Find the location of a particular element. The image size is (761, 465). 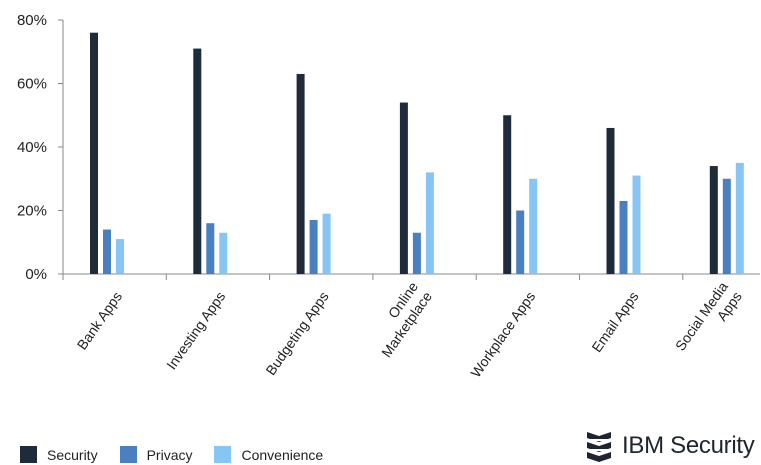

x-category-label: Investing Apps is located at coordinates (195, 331).